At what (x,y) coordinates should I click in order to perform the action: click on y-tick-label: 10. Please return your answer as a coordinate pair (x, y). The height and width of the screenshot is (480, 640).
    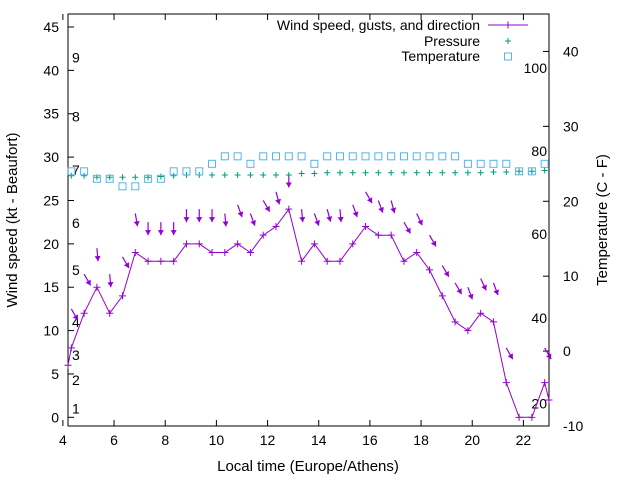
    Looking at the image, I should click on (51, 331).